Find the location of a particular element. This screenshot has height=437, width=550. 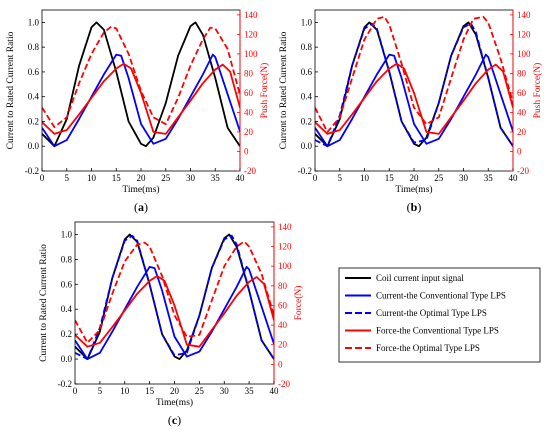

legend-label: Current-the Optimal Type LPS is located at coordinates (431, 313).